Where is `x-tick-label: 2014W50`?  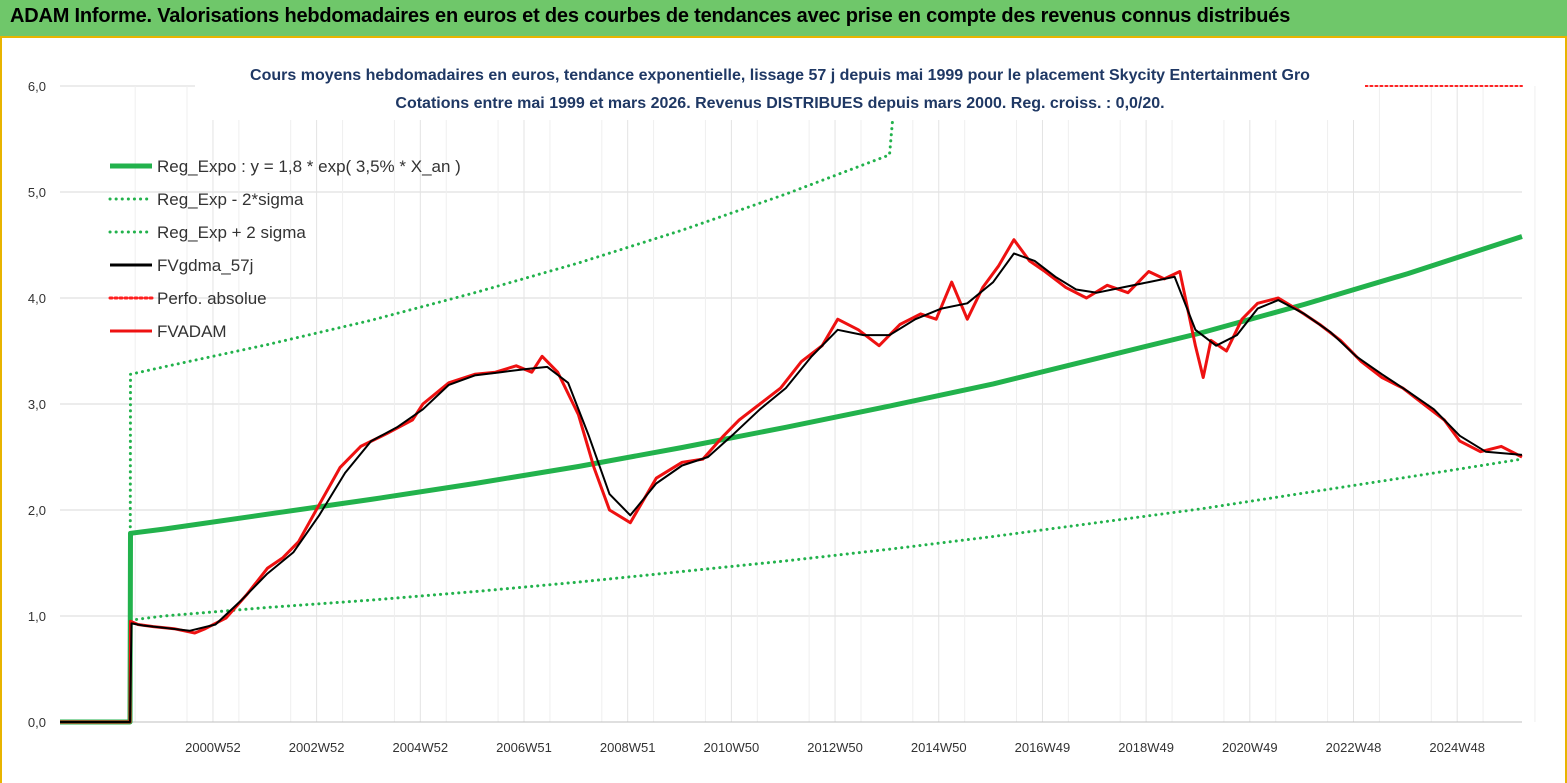 x-tick-label: 2014W50 is located at coordinates (939, 747).